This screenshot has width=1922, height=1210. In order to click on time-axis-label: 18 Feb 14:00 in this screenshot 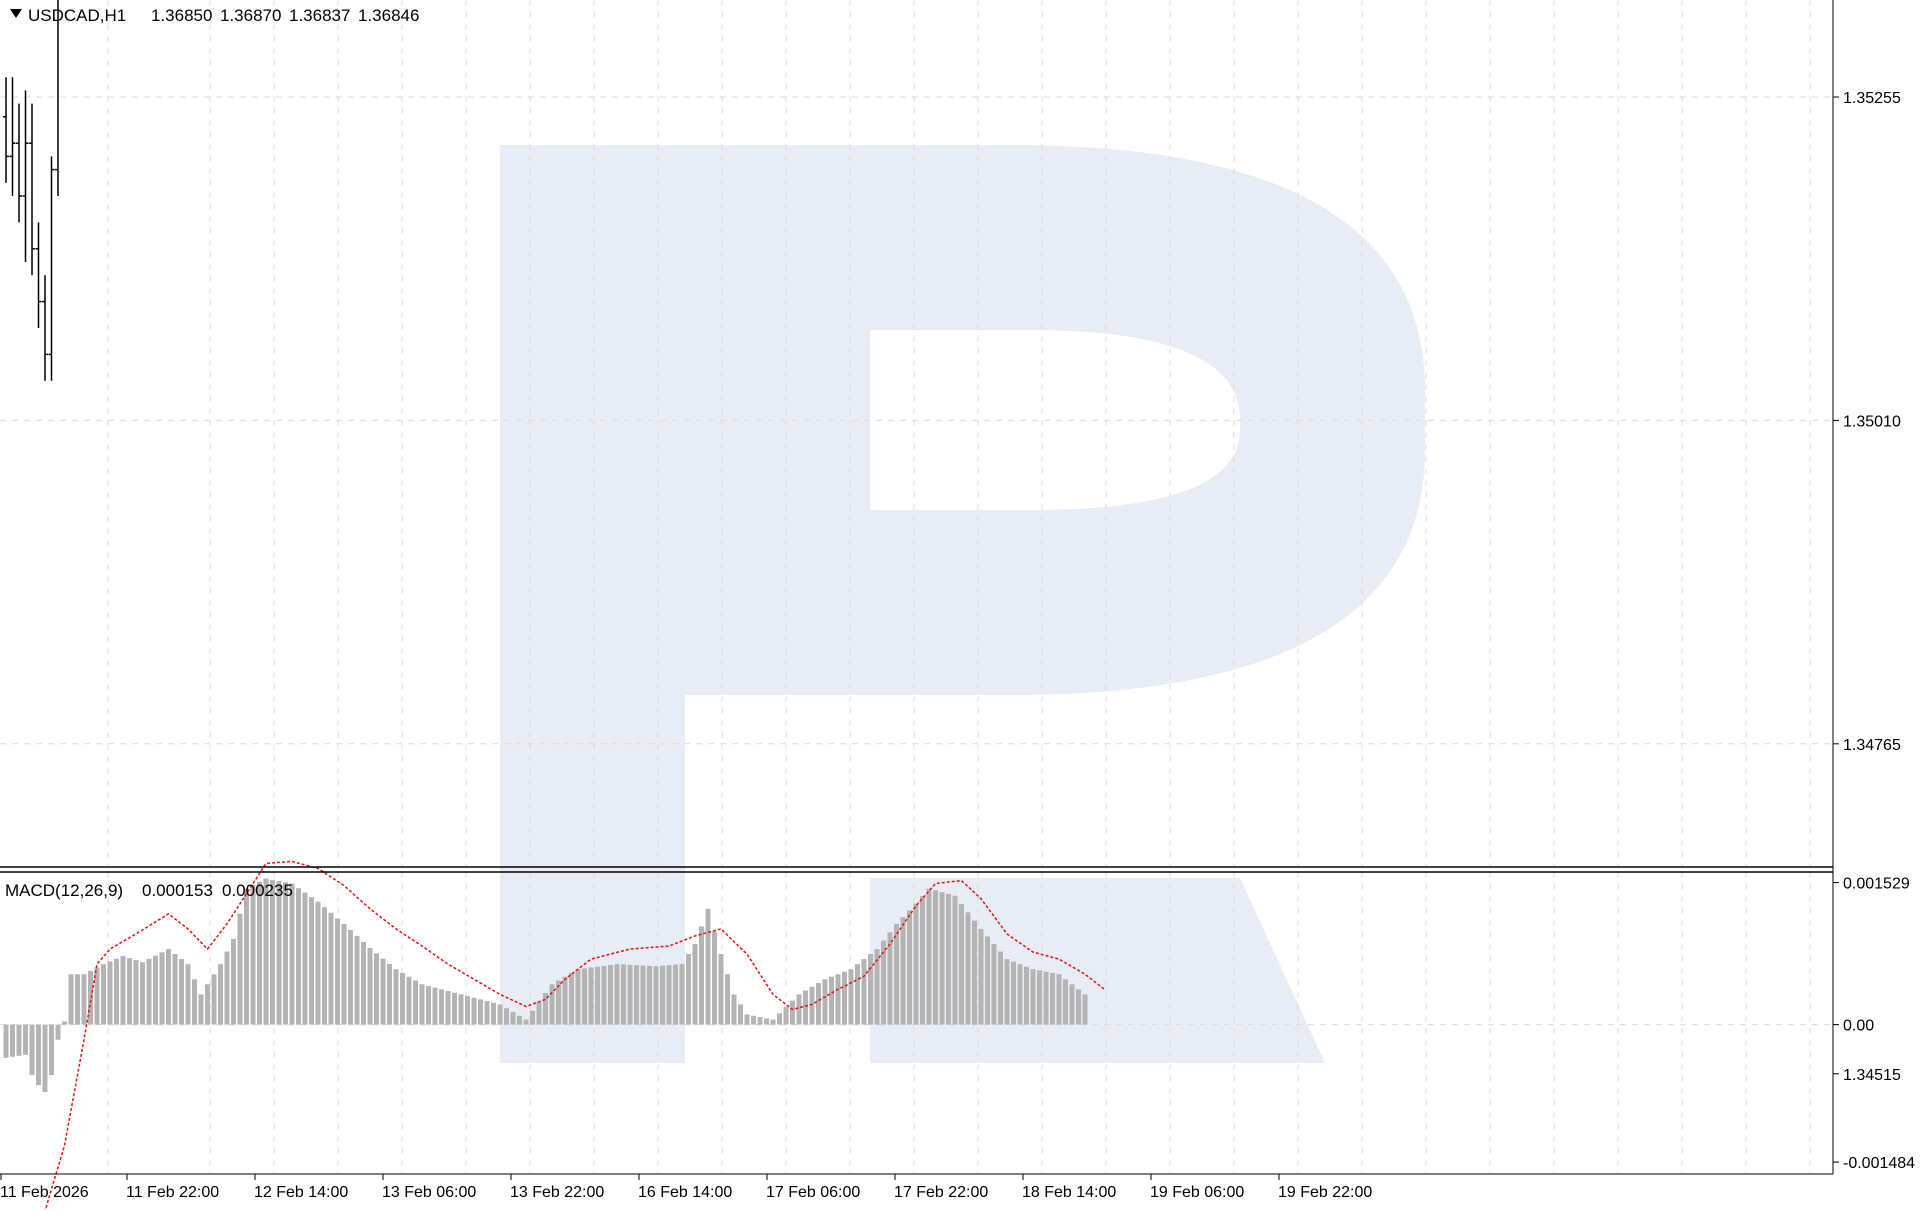, I will do `click(1069, 1192)`.